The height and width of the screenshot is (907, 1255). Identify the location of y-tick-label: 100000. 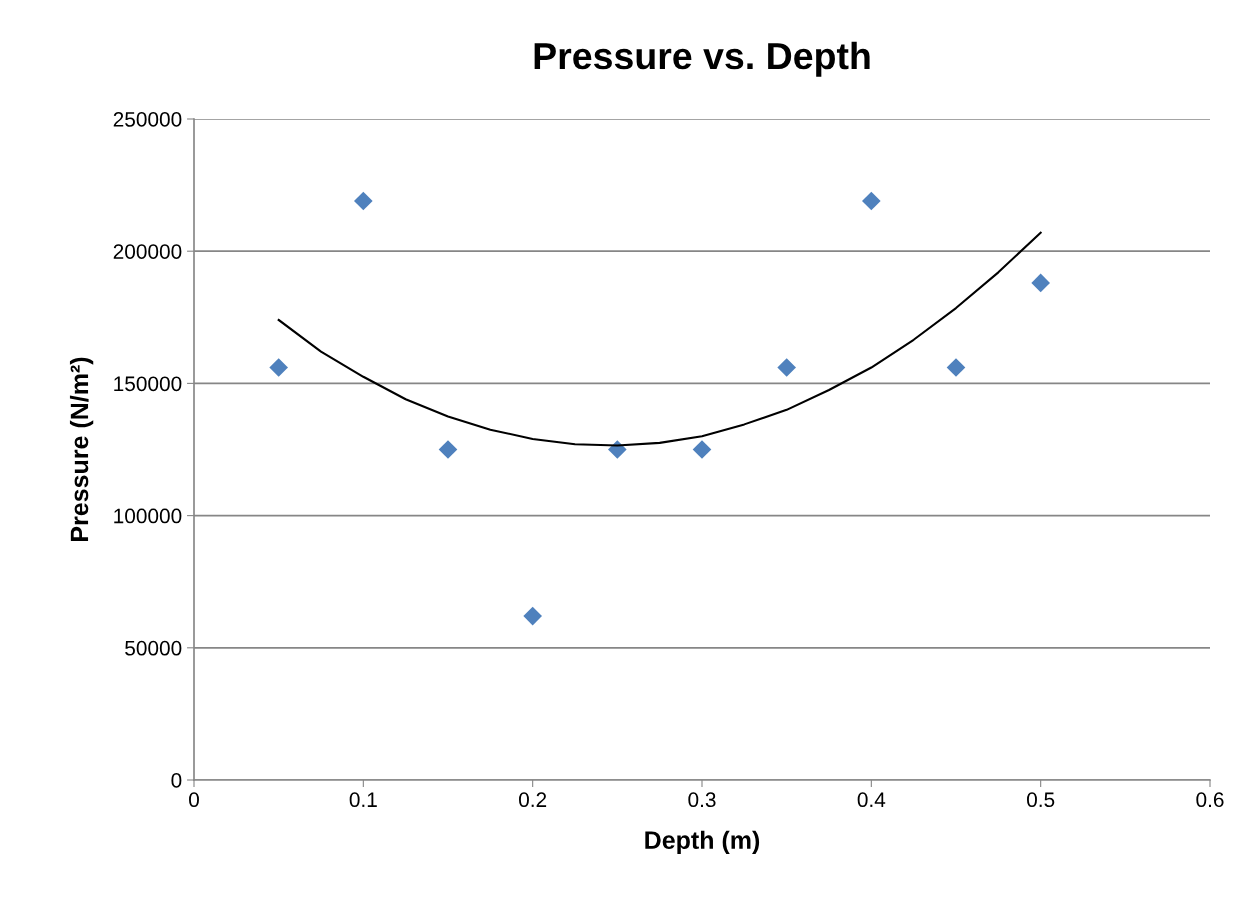
(148, 516).